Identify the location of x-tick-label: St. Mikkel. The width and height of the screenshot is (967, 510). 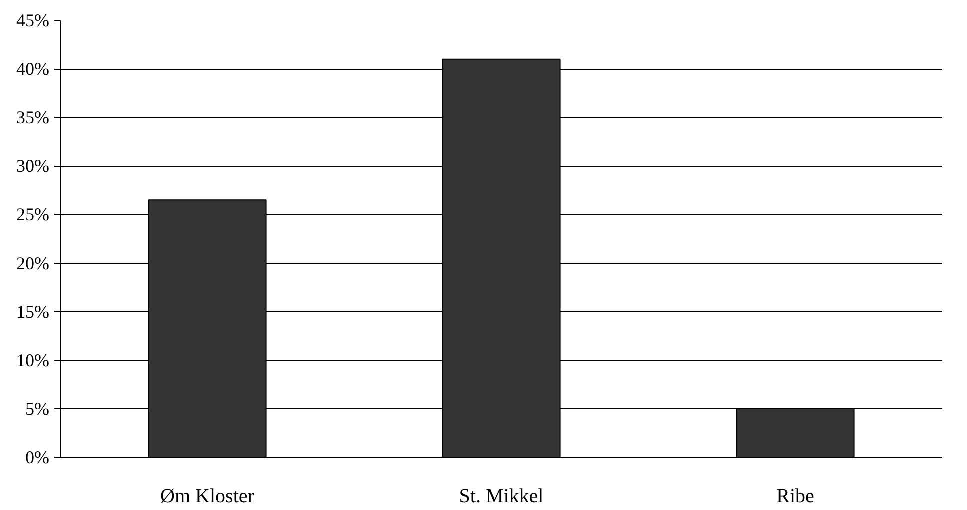
(501, 497).